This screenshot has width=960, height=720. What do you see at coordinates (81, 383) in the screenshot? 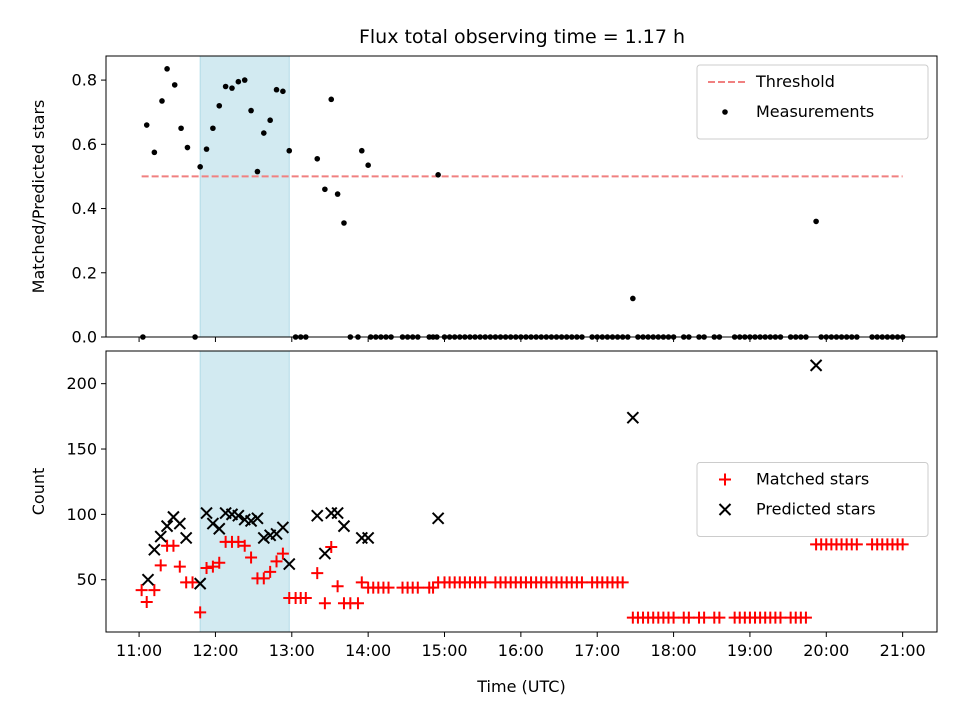
I see `y-tick-label: 200` at bounding box center [81, 383].